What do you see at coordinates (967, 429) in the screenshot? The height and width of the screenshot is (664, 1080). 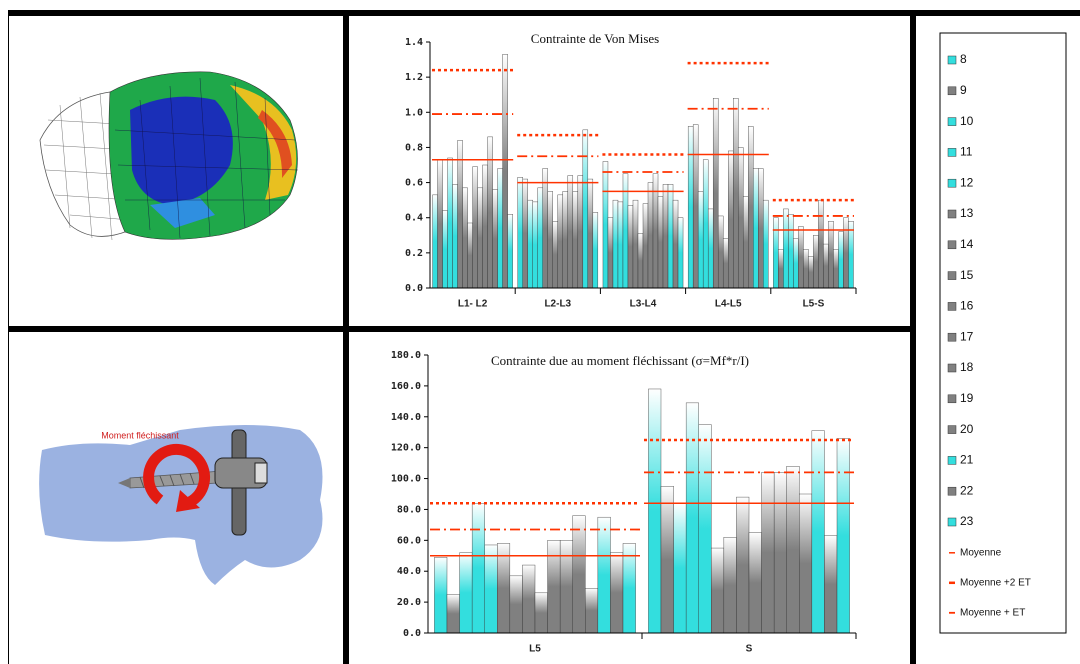 I see `legend-label: 20` at bounding box center [967, 429].